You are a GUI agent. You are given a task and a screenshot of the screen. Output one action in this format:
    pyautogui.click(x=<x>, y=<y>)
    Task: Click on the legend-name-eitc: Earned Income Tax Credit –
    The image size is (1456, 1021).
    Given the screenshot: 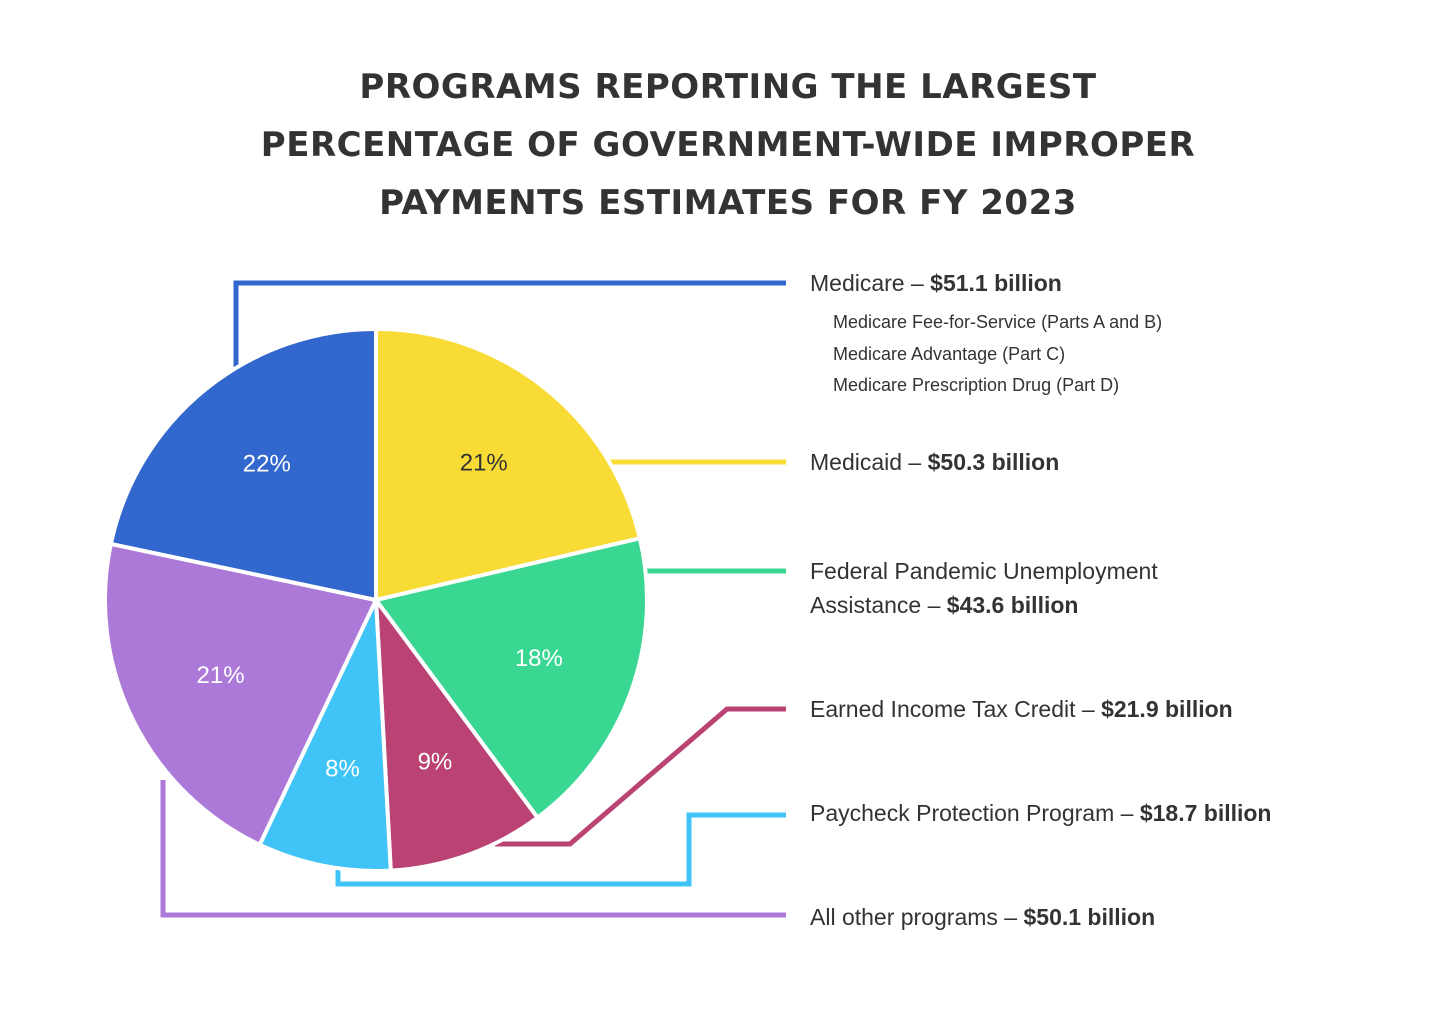 What is the action you would take?
    pyautogui.click(x=956, y=709)
    